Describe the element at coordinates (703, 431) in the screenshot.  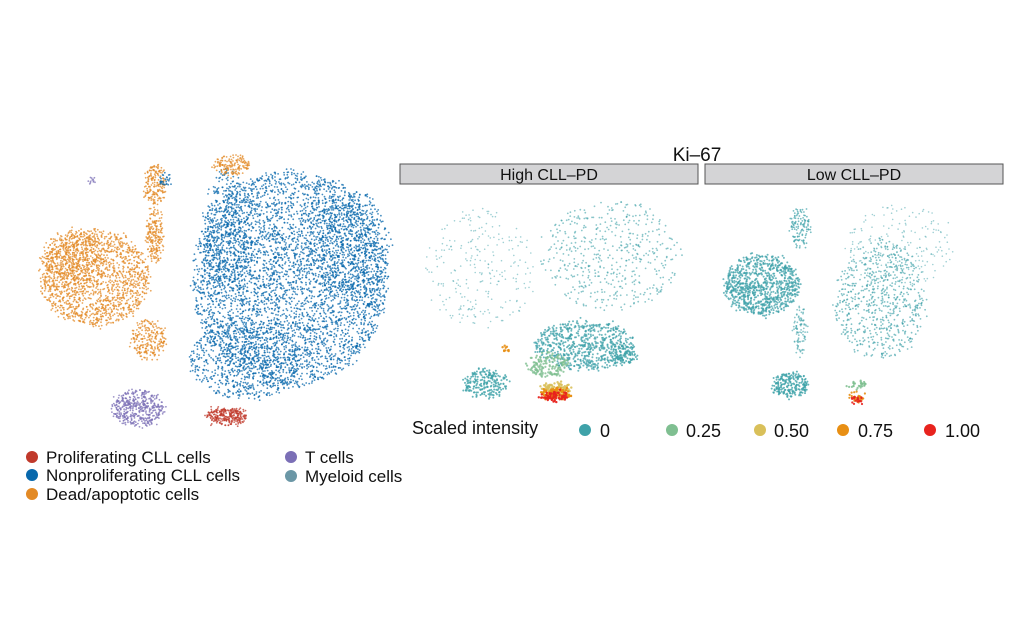
I see `intensity-tick-label: 0.25` at that location.